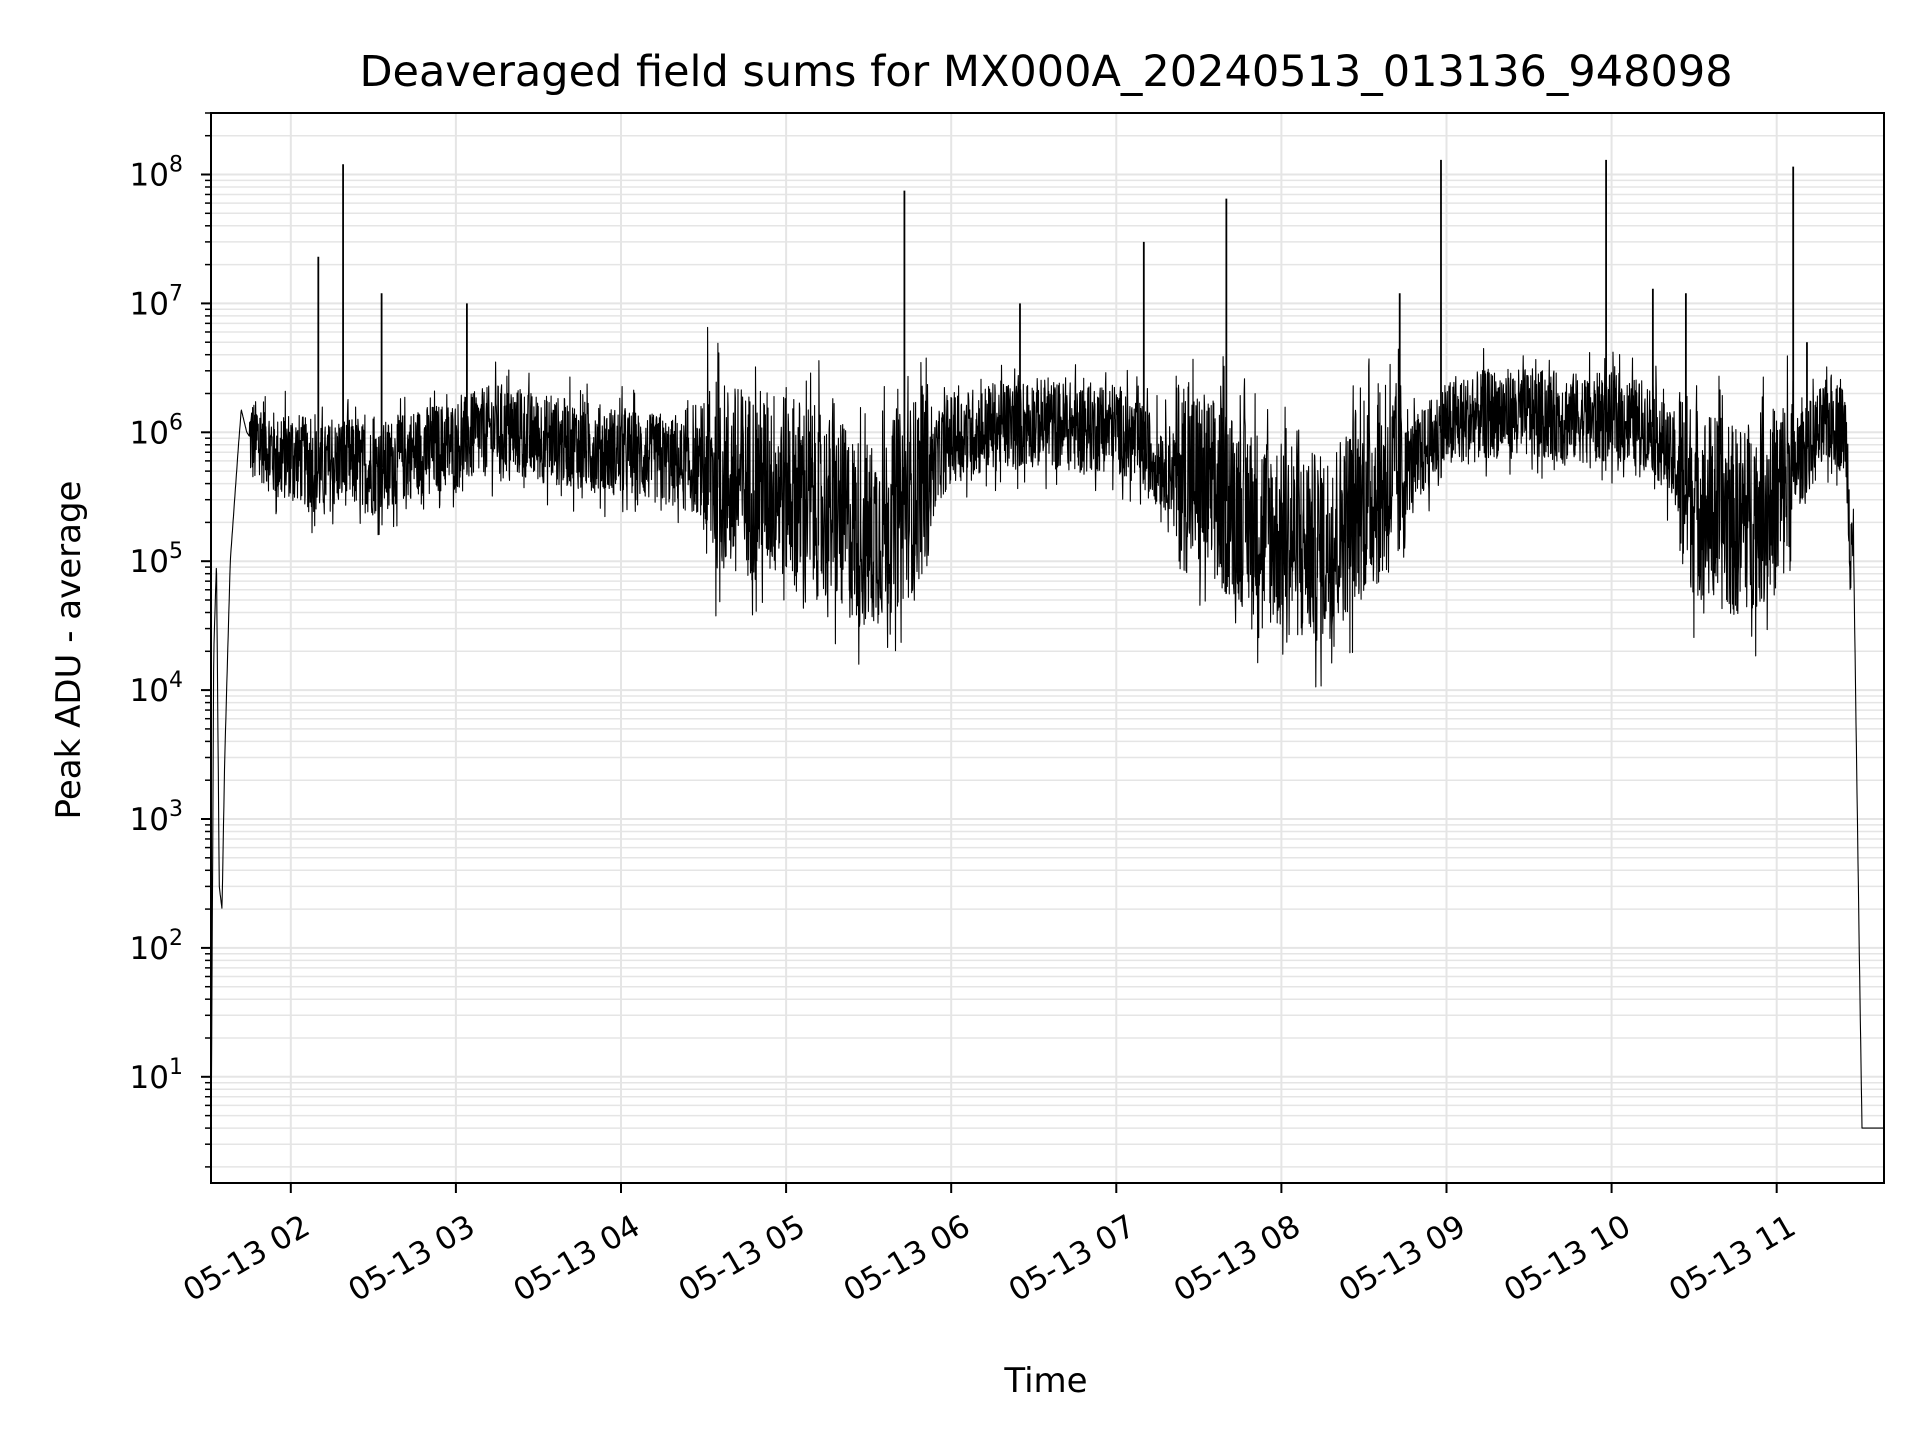  I want to click on y-tick-label: 10⁸, so click(156, 173).